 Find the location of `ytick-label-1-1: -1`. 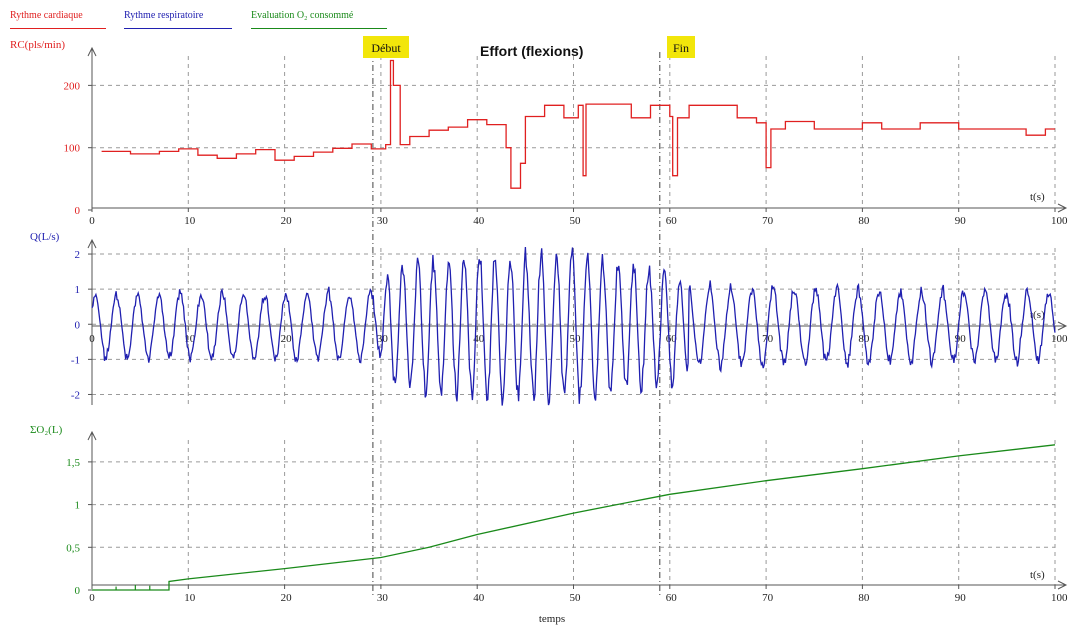

ytick-label-1-1: -1 is located at coordinates (75, 360).